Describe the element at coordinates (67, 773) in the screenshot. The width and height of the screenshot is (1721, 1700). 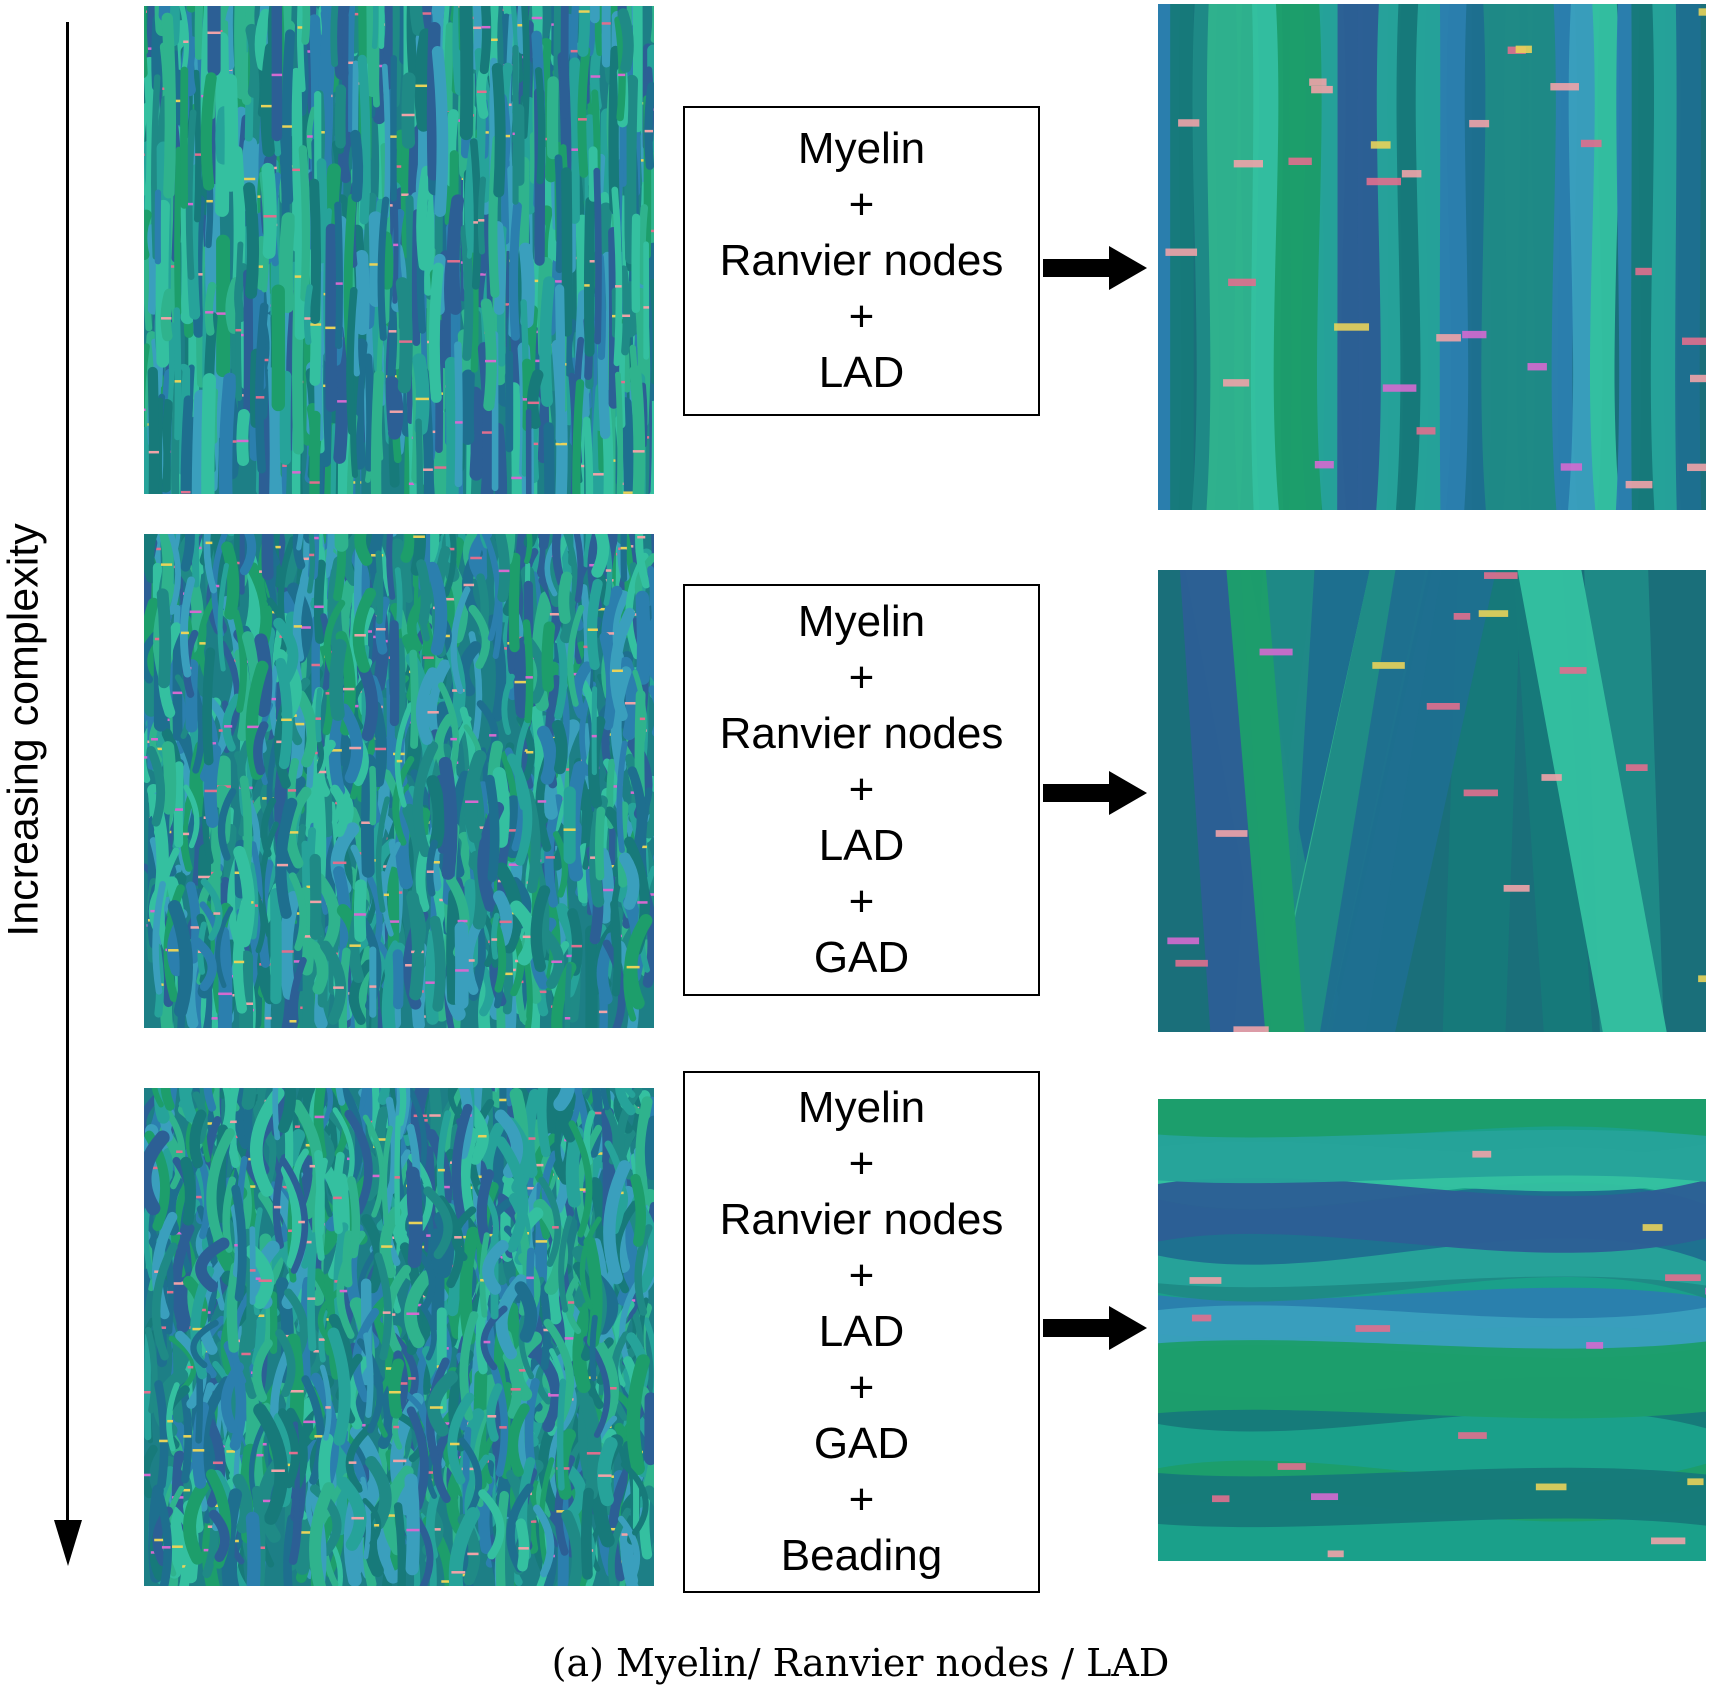
I see `complexity-axis-line` at that location.